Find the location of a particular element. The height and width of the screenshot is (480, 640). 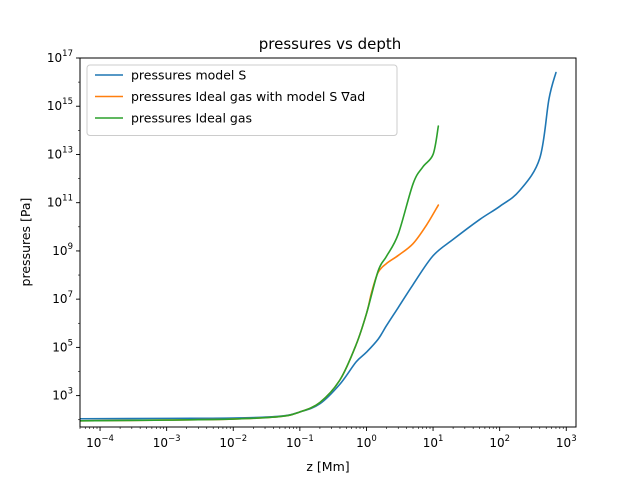

x-tick-label: 10⁻³ is located at coordinates (167, 442).